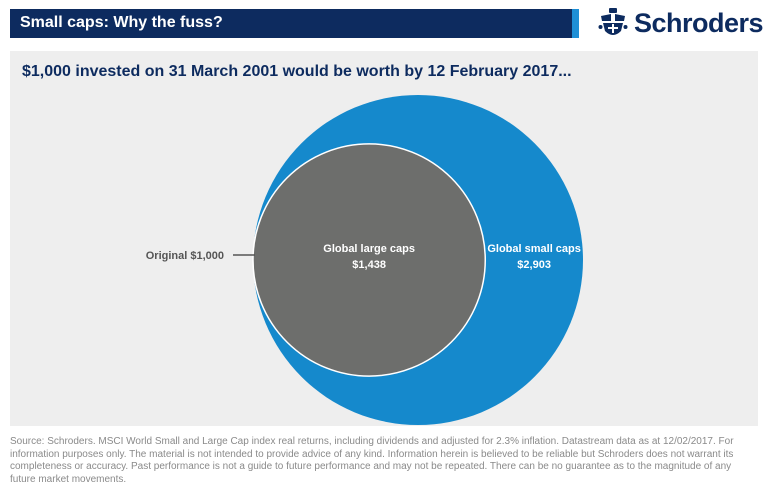  I want to click on crest-icon, so click(613, 21).